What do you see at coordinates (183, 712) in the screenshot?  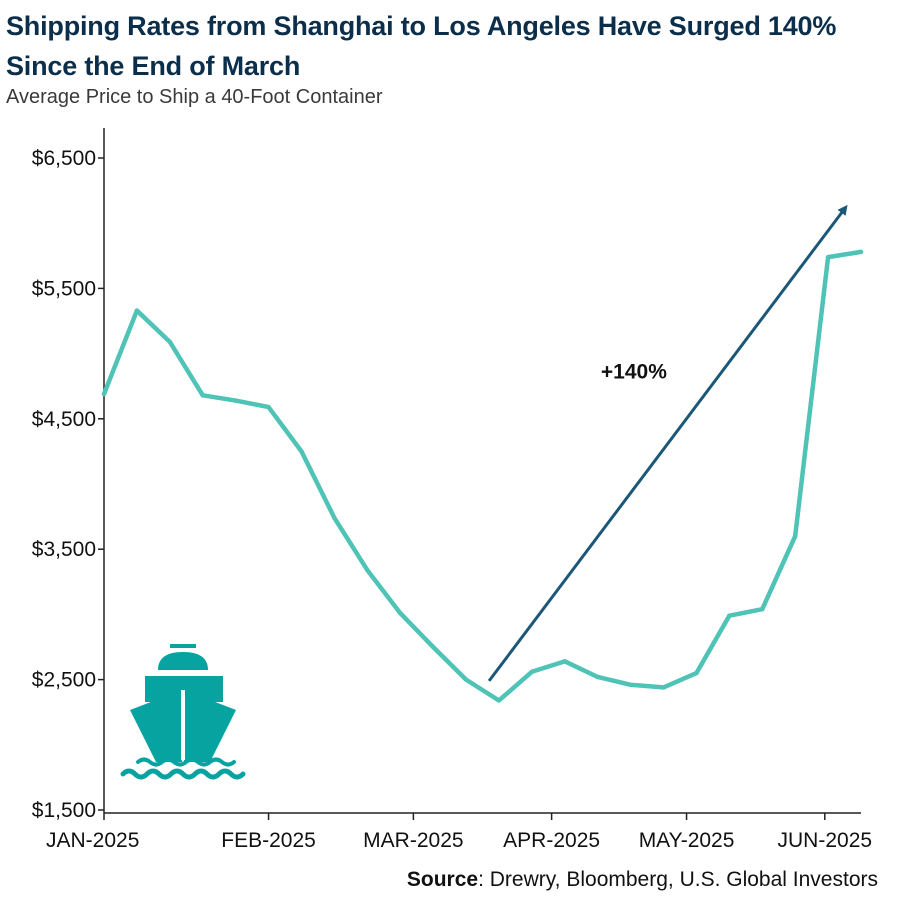 I see `cargo-ship-icon` at bounding box center [183, 712].